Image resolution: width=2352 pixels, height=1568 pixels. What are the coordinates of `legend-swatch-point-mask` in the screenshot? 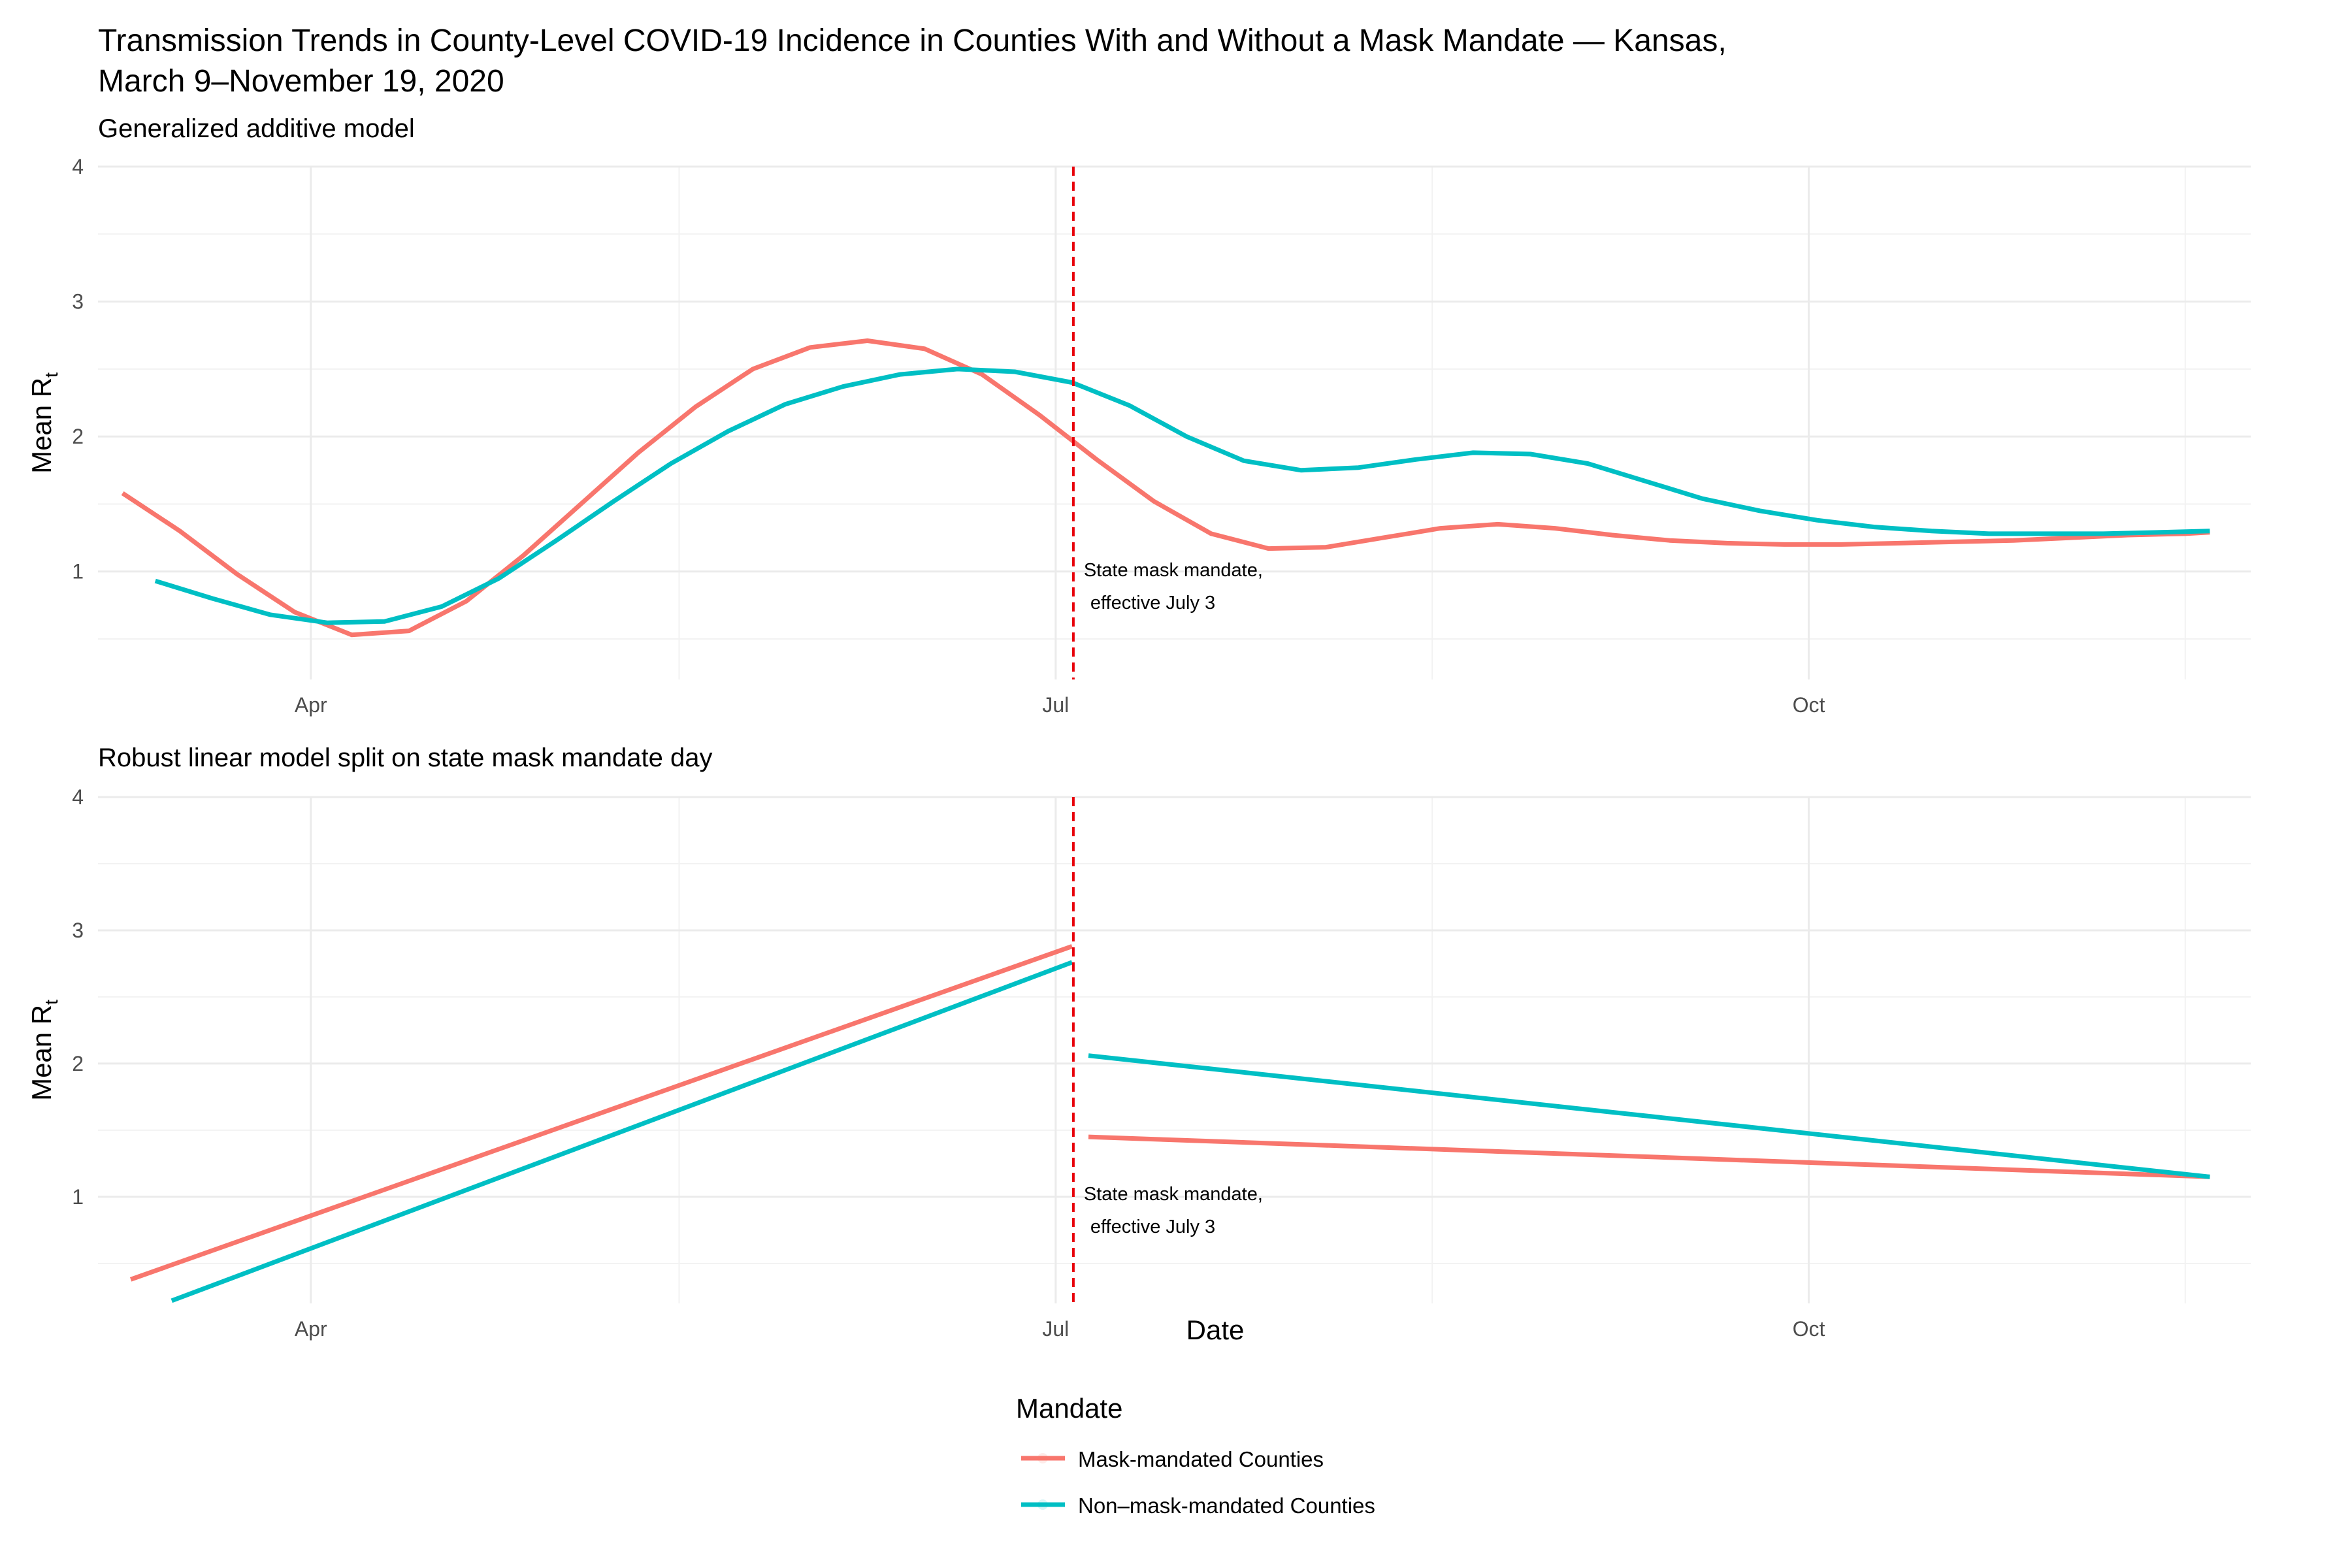 It's located at (1042, 1458).